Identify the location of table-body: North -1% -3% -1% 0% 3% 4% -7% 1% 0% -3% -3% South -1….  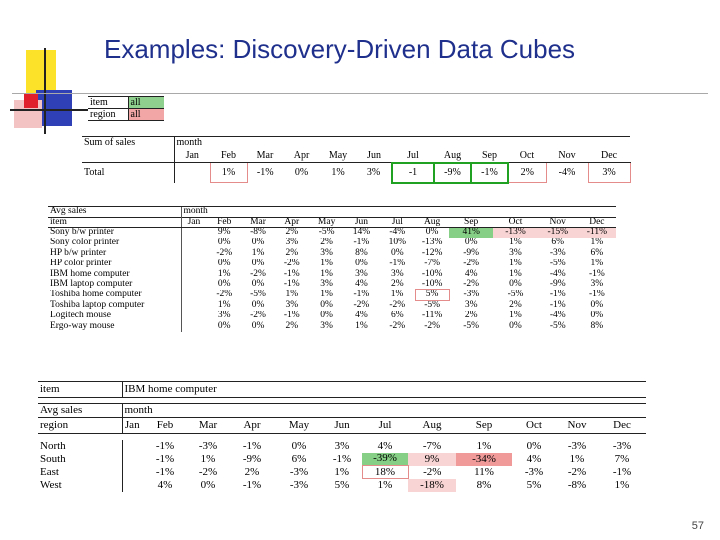
(342, 465).